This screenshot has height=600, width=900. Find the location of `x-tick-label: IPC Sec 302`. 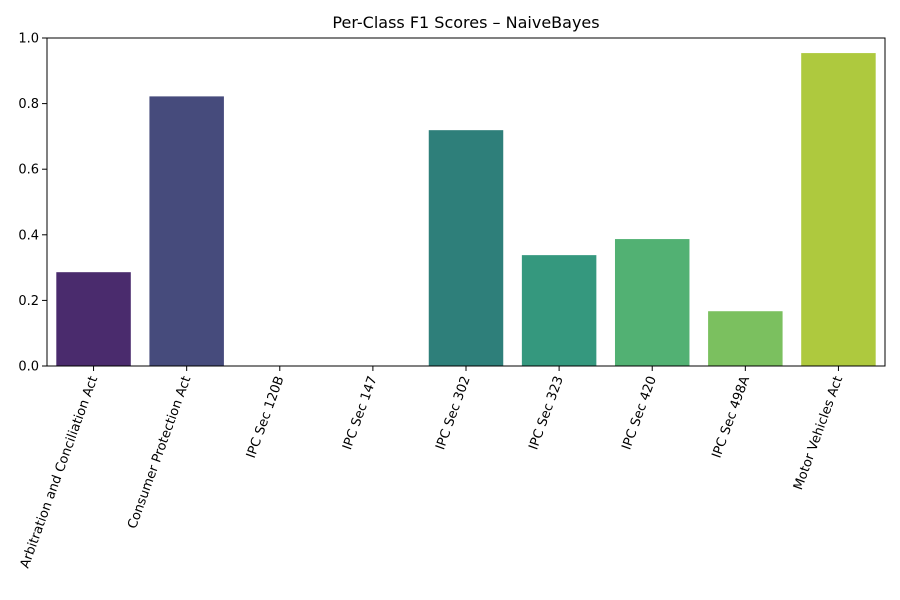

x-tick-label: IPC Sec 302 is located at coordinates (453, 413).